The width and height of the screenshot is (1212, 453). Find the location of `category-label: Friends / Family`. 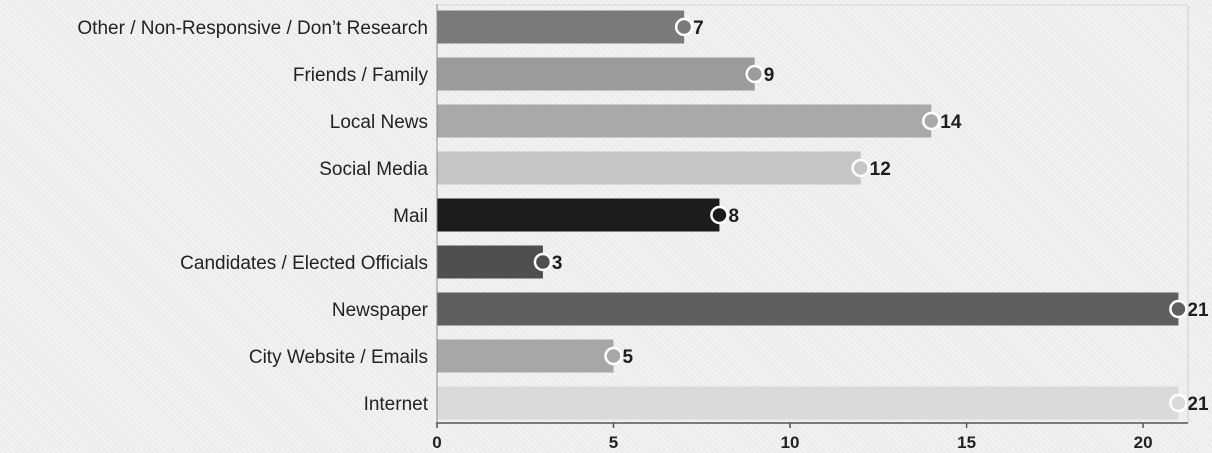

category-label: Friends / Family is located at coordinates (361, 75).